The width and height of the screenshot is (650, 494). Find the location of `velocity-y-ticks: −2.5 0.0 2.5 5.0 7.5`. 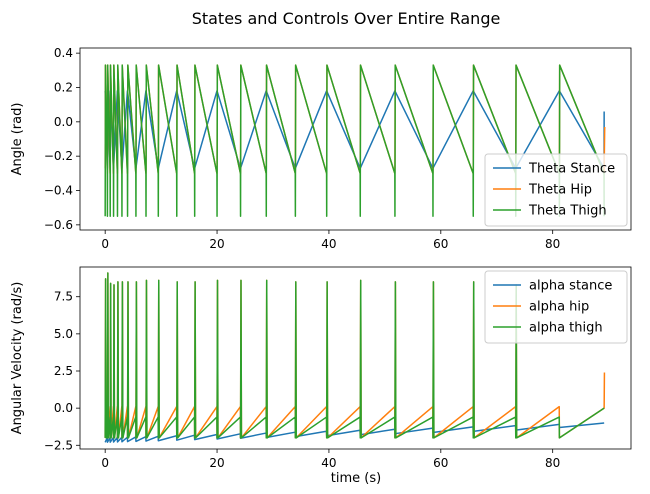

velocity-y-ticks: −2.5 0.0 2.5 5.0 7.5 is located at coordinates (62, 371).